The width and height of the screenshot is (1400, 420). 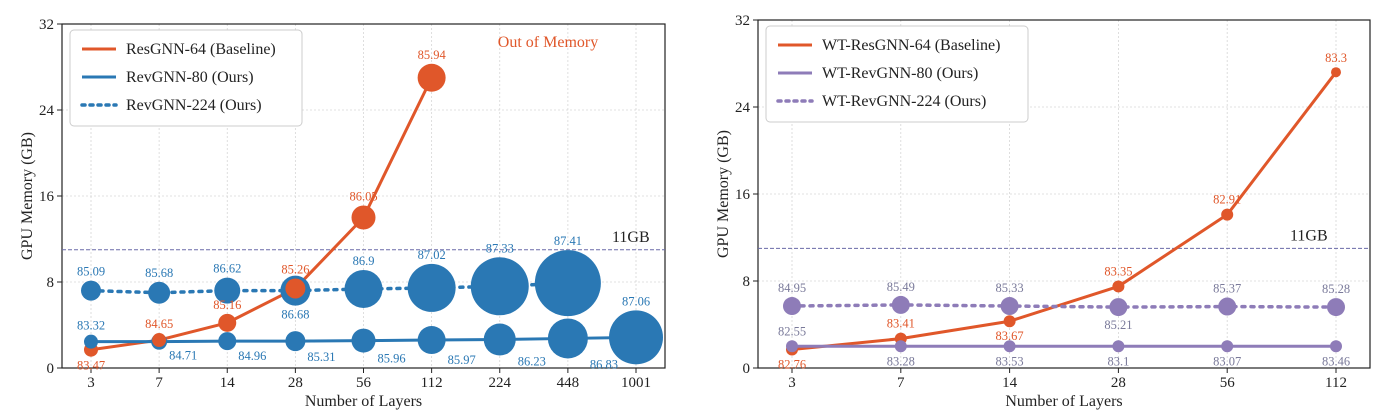 What do you see at coordinates (295, 315) in the screenshot?
I see `data-label: 86.68` at bounding box center [295, 315].